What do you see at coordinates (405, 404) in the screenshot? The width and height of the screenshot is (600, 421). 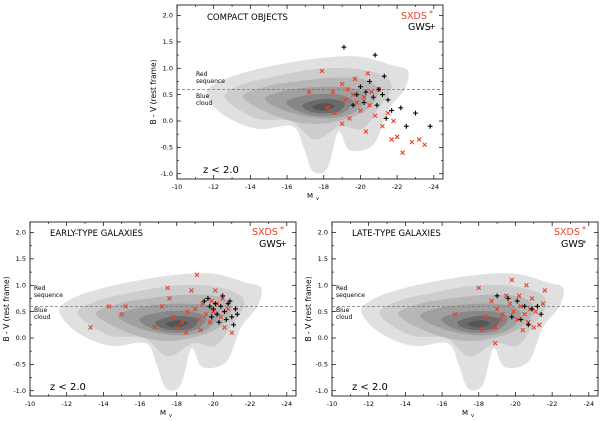 I see `x-tick-label: -14` at bounding box center [405, 404].